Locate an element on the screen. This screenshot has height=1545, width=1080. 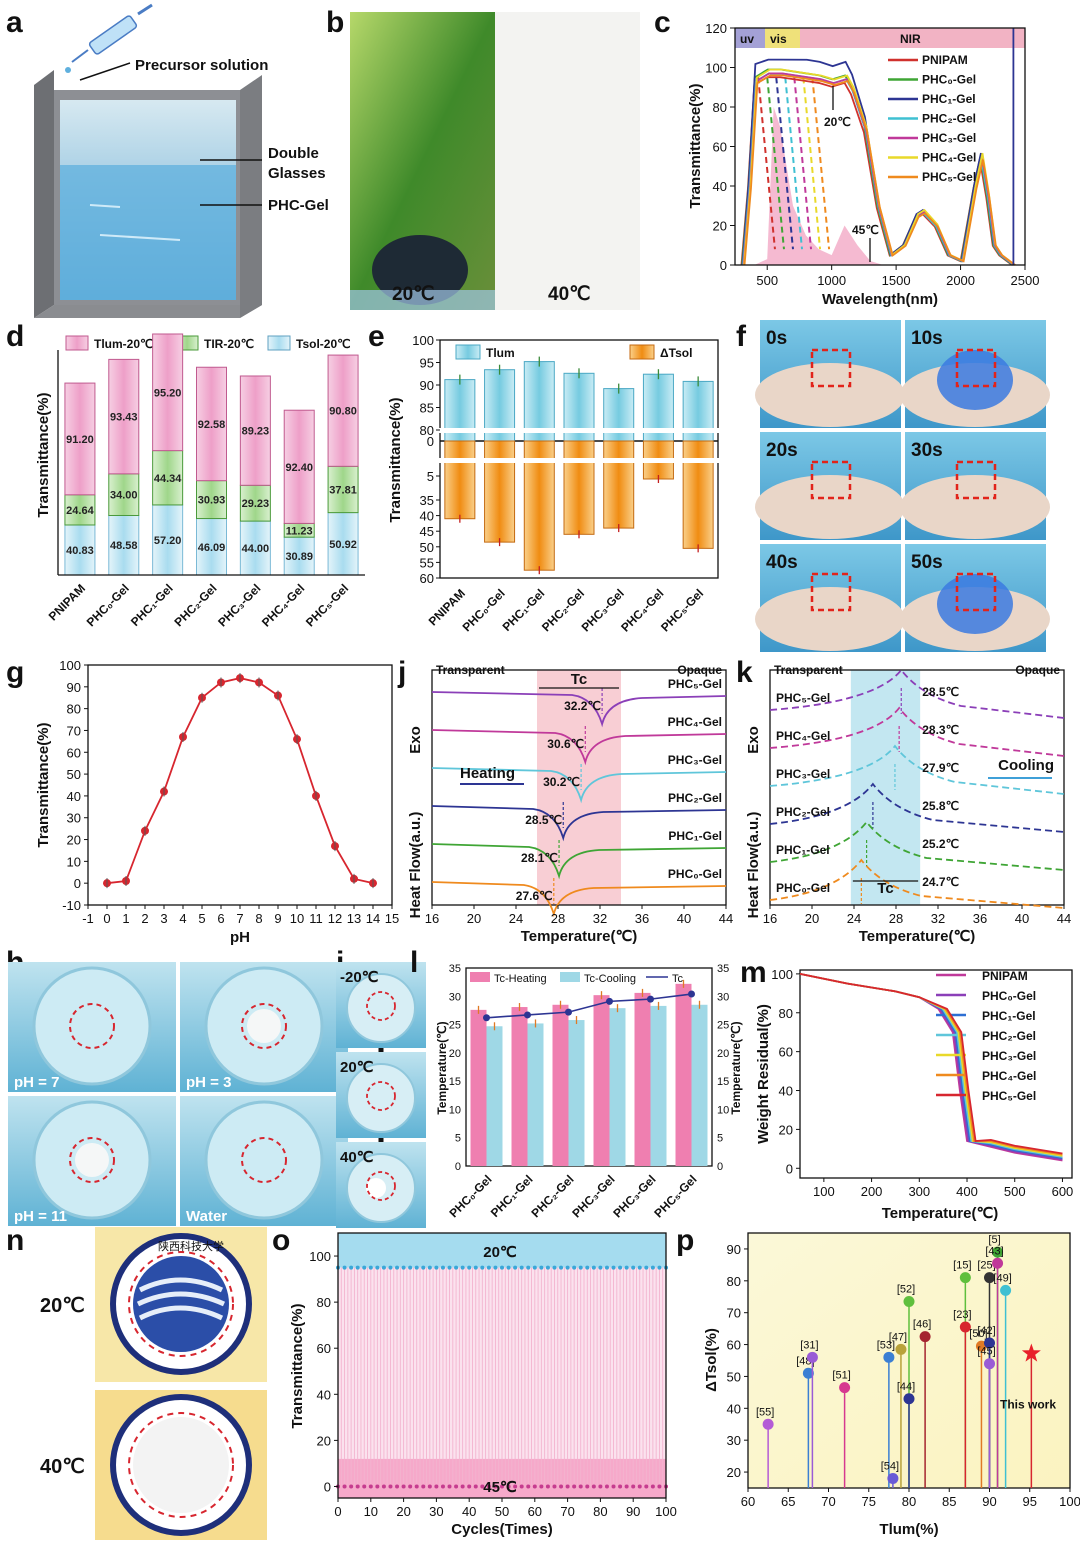
xtick-label: 0 is located at coordinates (106, 918).